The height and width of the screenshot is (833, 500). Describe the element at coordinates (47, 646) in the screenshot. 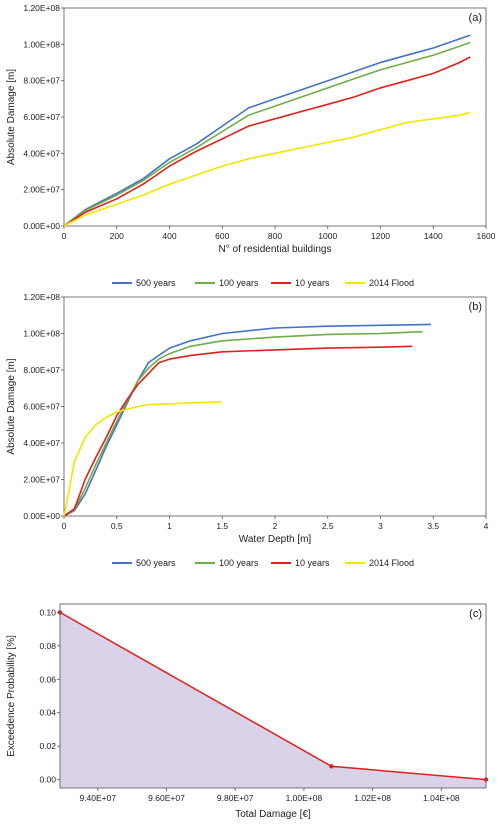

I see `y-tick-label: 0.08` at that location.